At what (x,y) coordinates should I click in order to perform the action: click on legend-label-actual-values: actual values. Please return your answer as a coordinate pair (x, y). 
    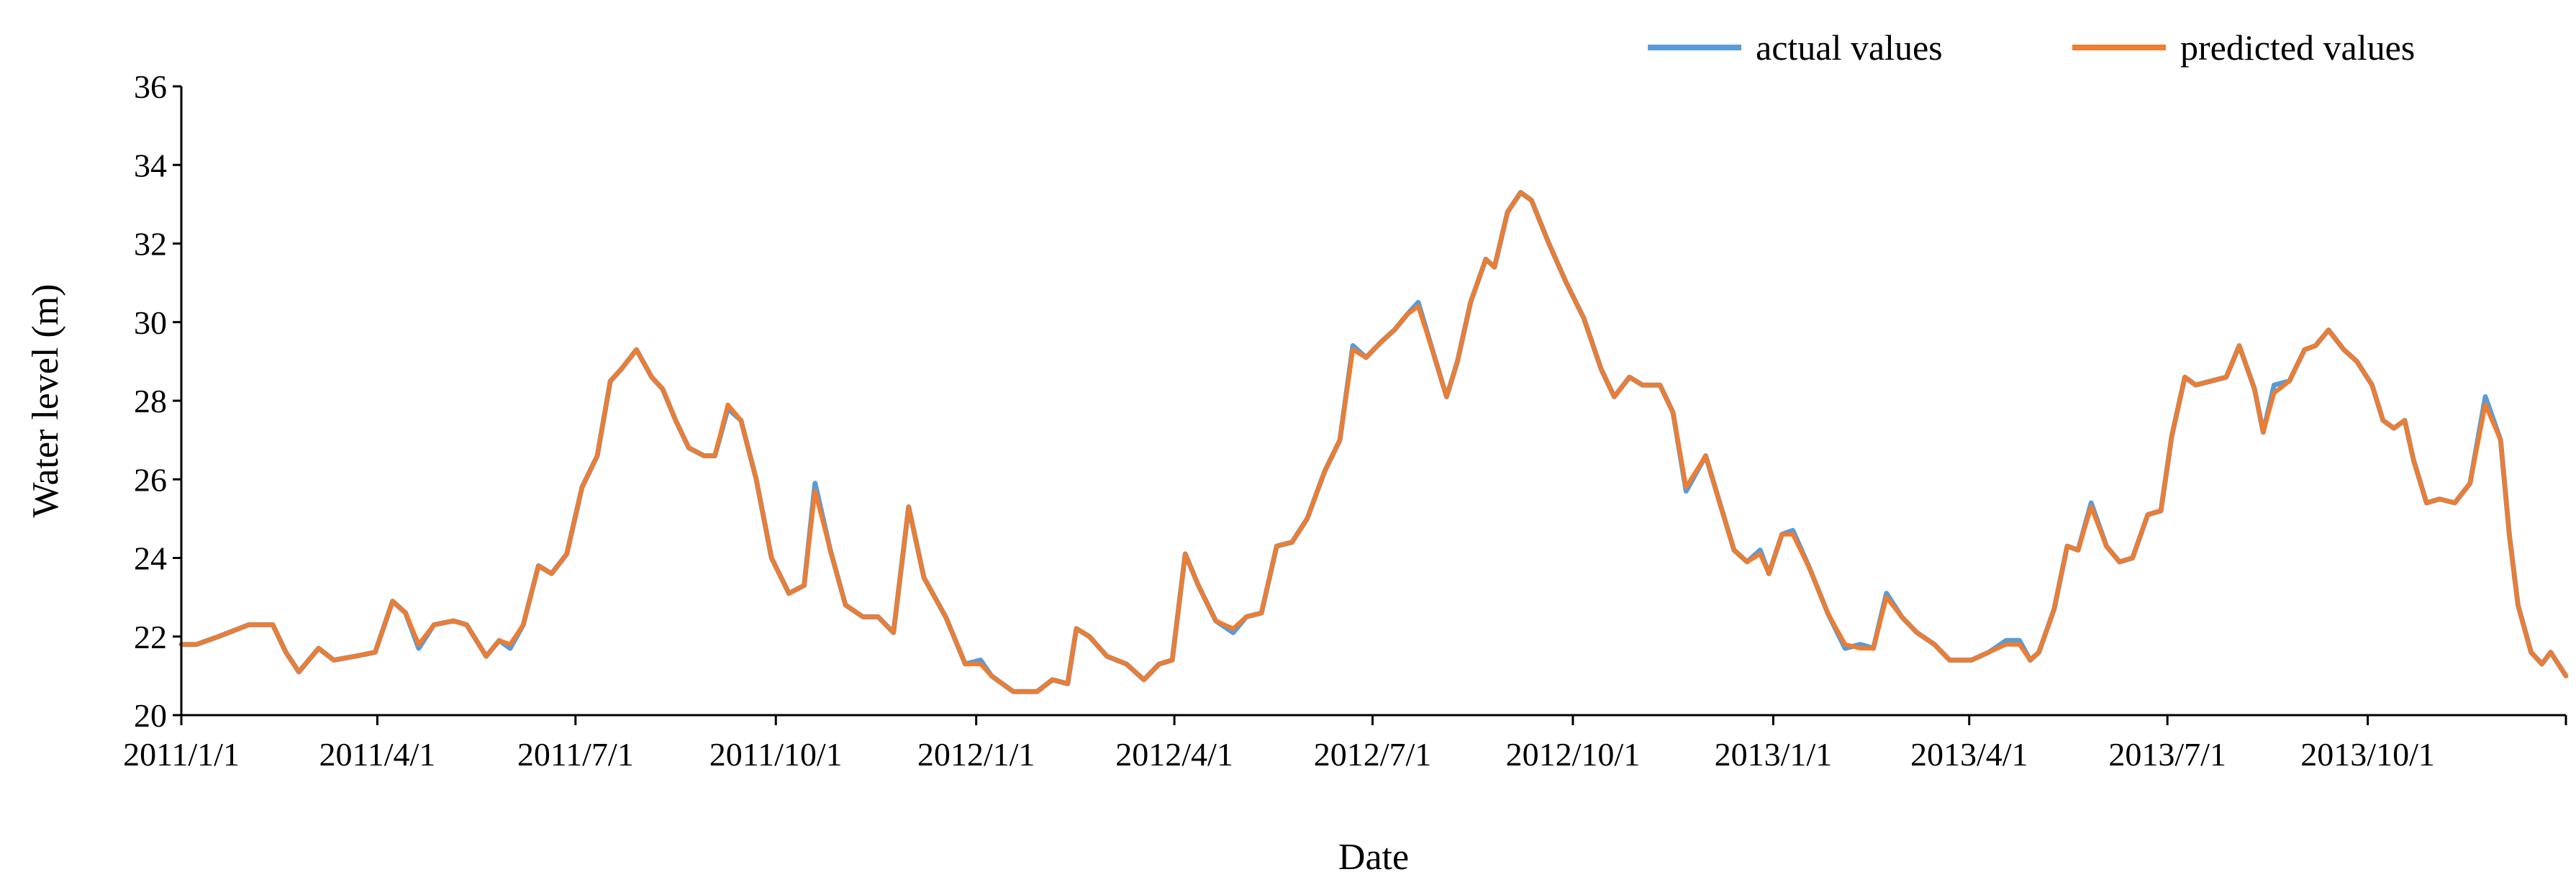
    Looking at the image, I should click on (1849, 47).